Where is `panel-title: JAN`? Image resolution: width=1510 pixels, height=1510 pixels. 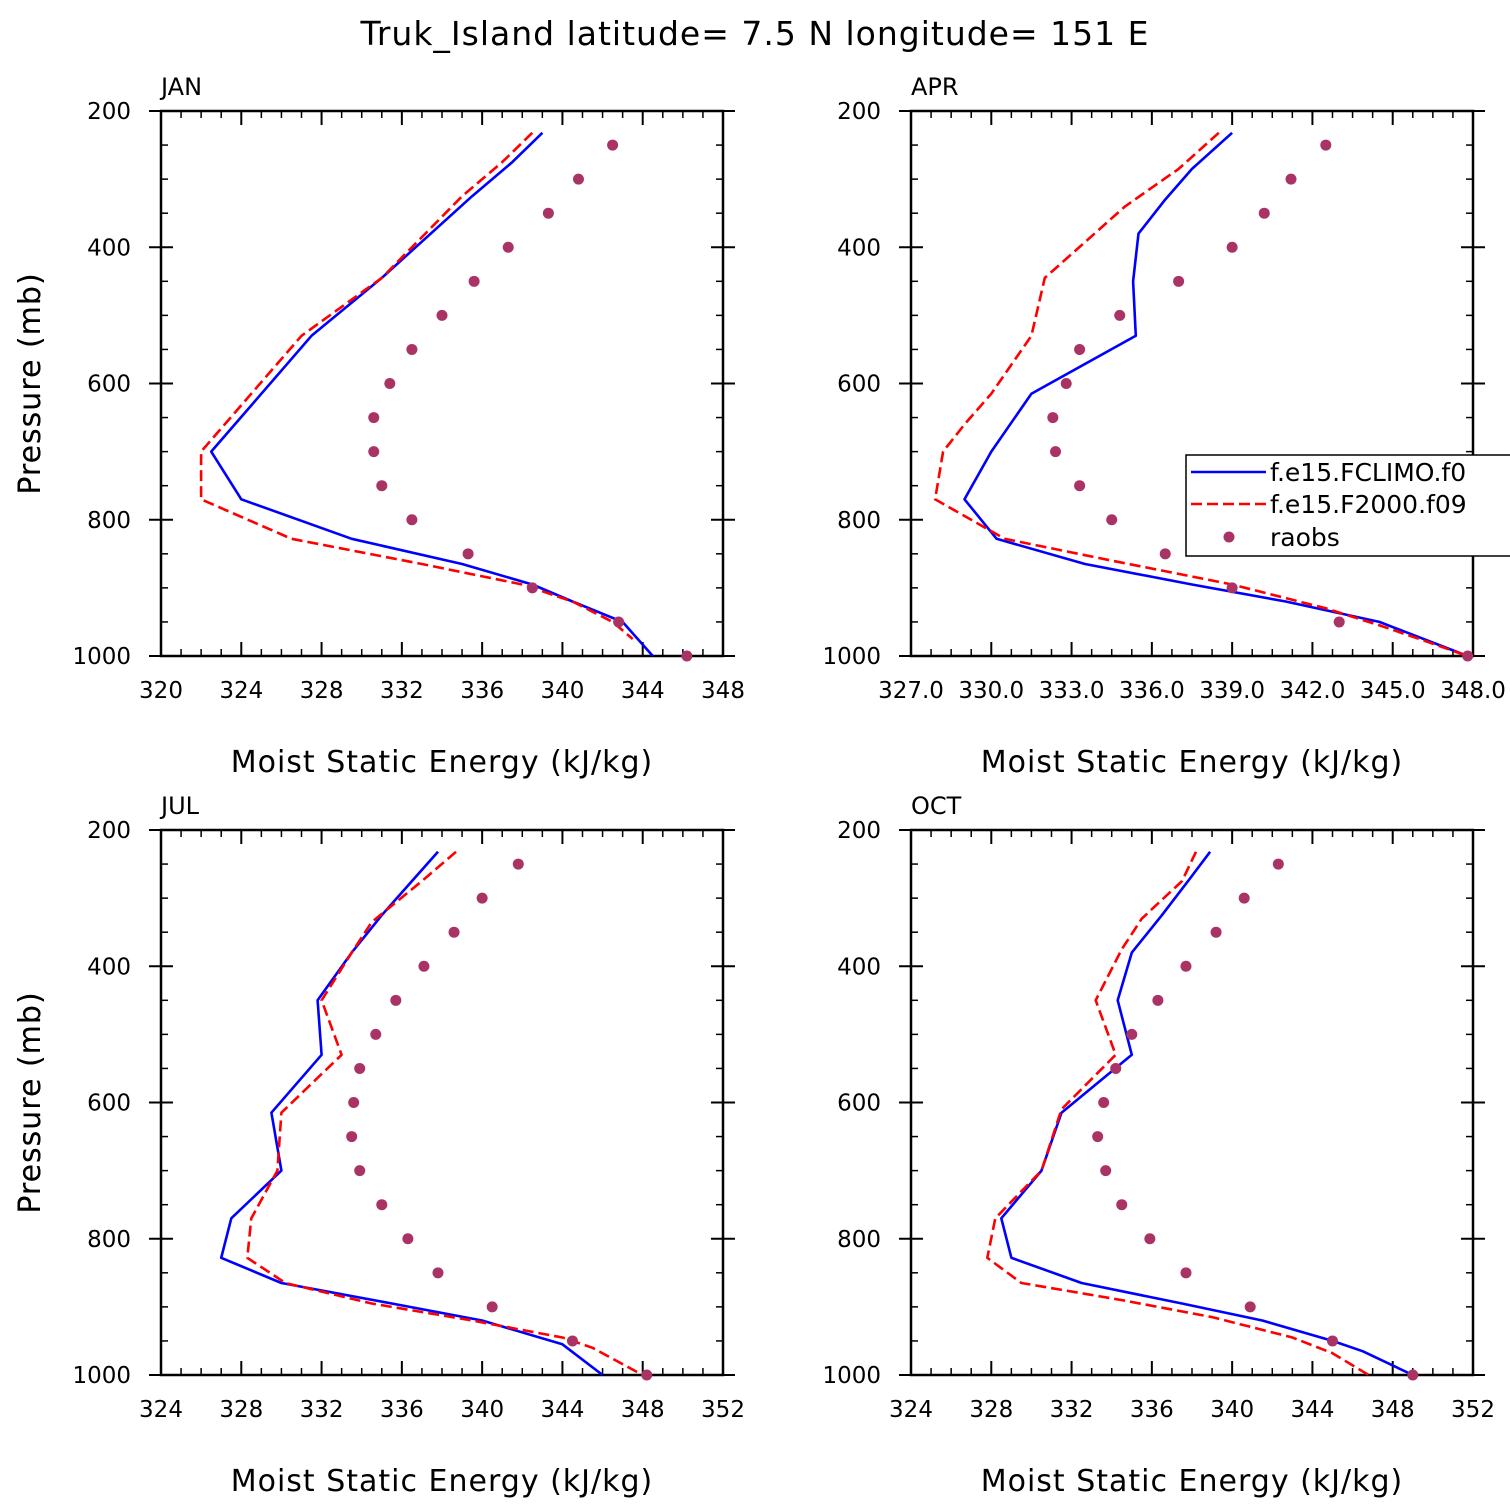 panel-title: JAN is located at coordinates (180, 87).